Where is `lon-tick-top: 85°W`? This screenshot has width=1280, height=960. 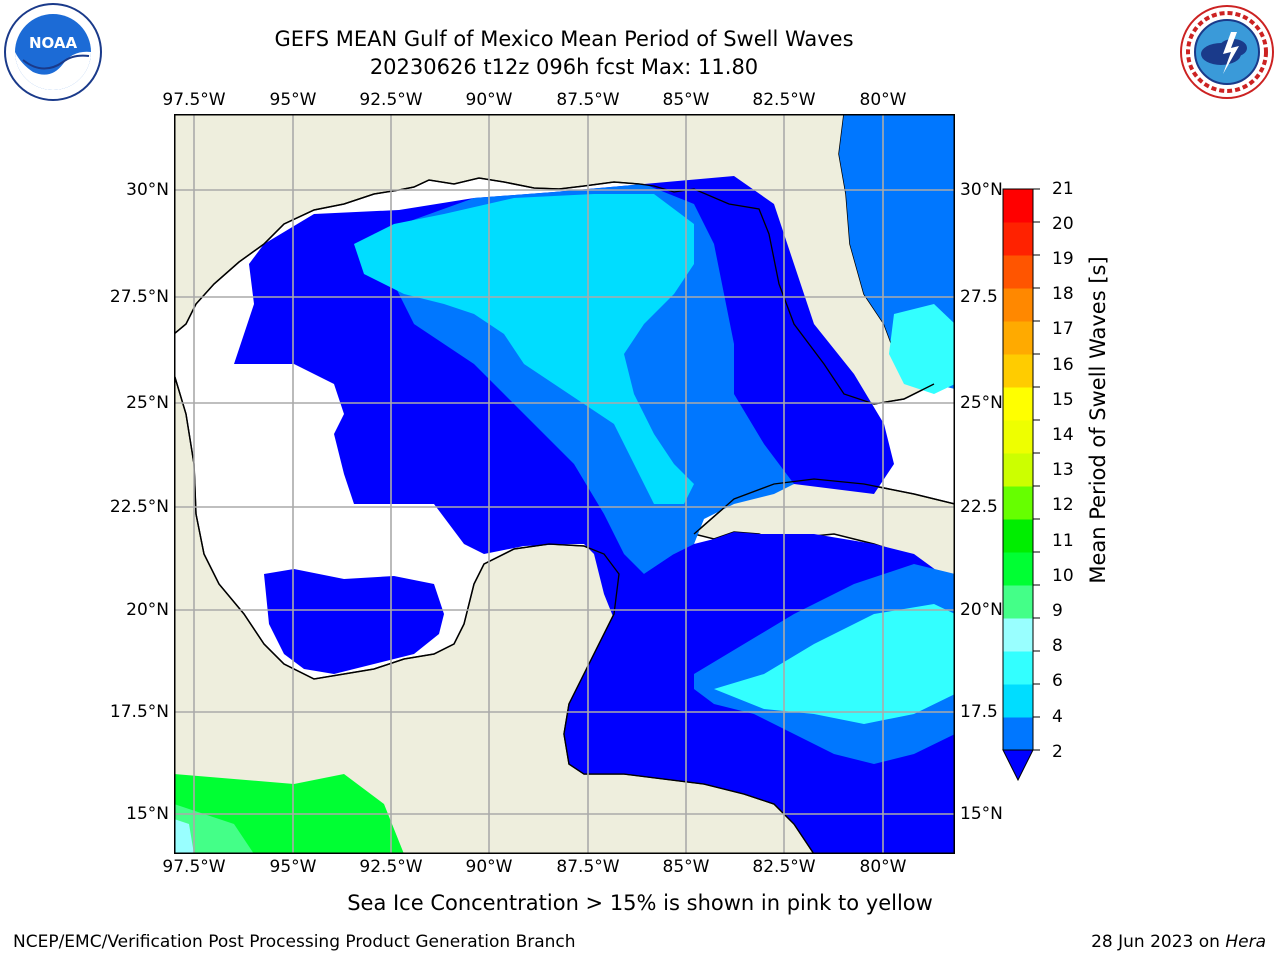 lon-tick-top: 85°W is located at coordinates (686, 100).